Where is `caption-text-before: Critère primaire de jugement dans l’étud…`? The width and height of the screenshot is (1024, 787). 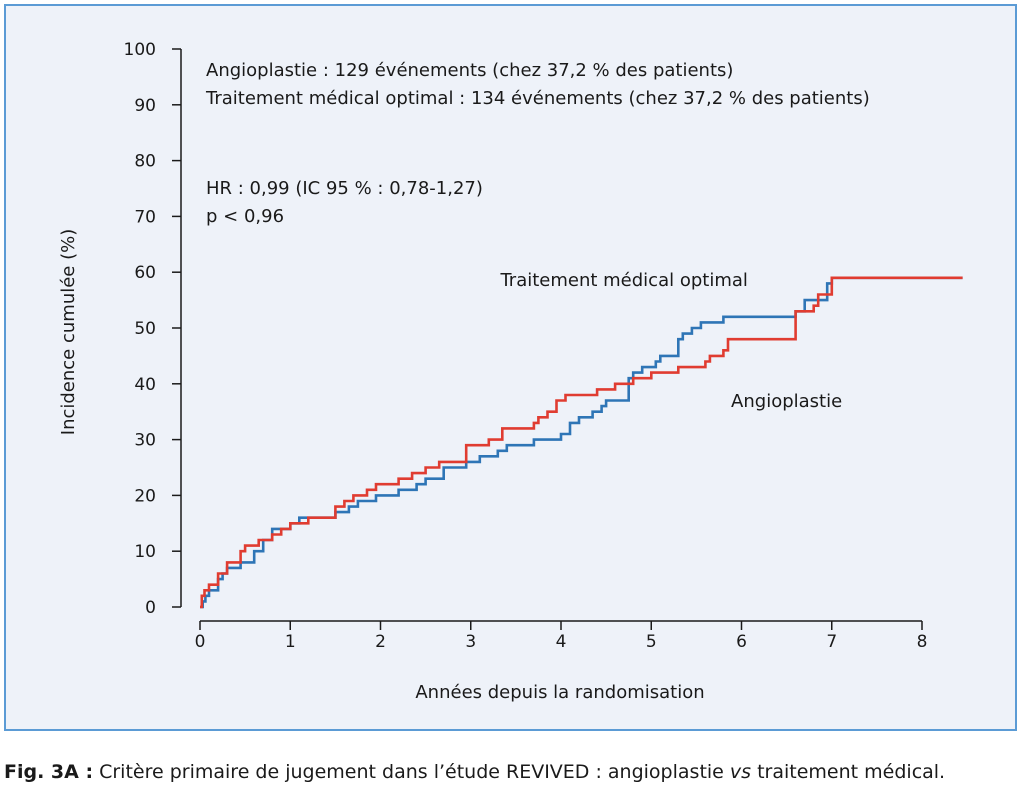 caption-text-before: Critère primaire de jugement dans l’étud… is located at coordinates (411, 772).